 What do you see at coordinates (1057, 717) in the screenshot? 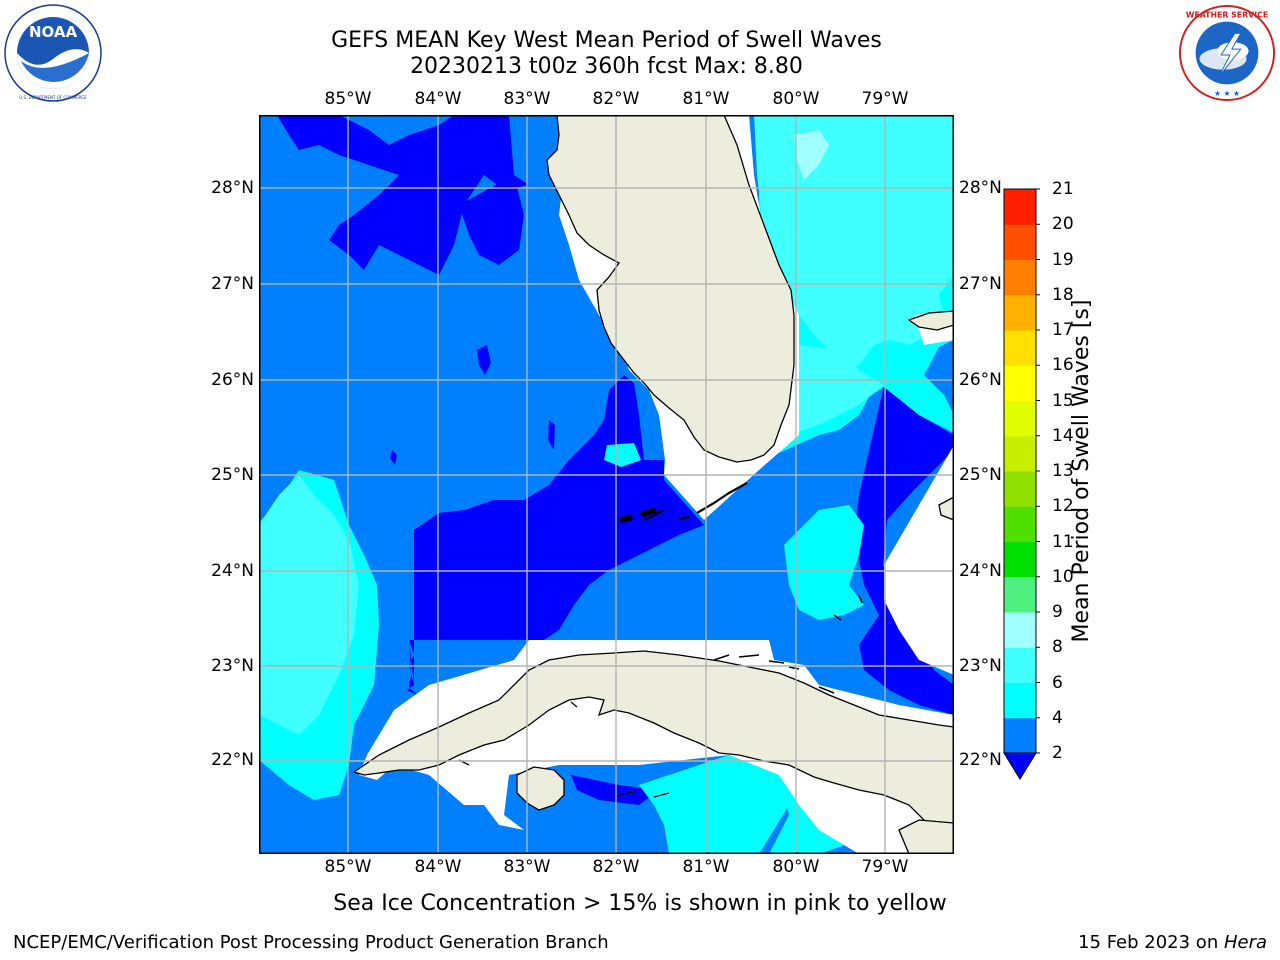
I see `colorbar-tick-label: 4` at bounding box center [1057, 717].